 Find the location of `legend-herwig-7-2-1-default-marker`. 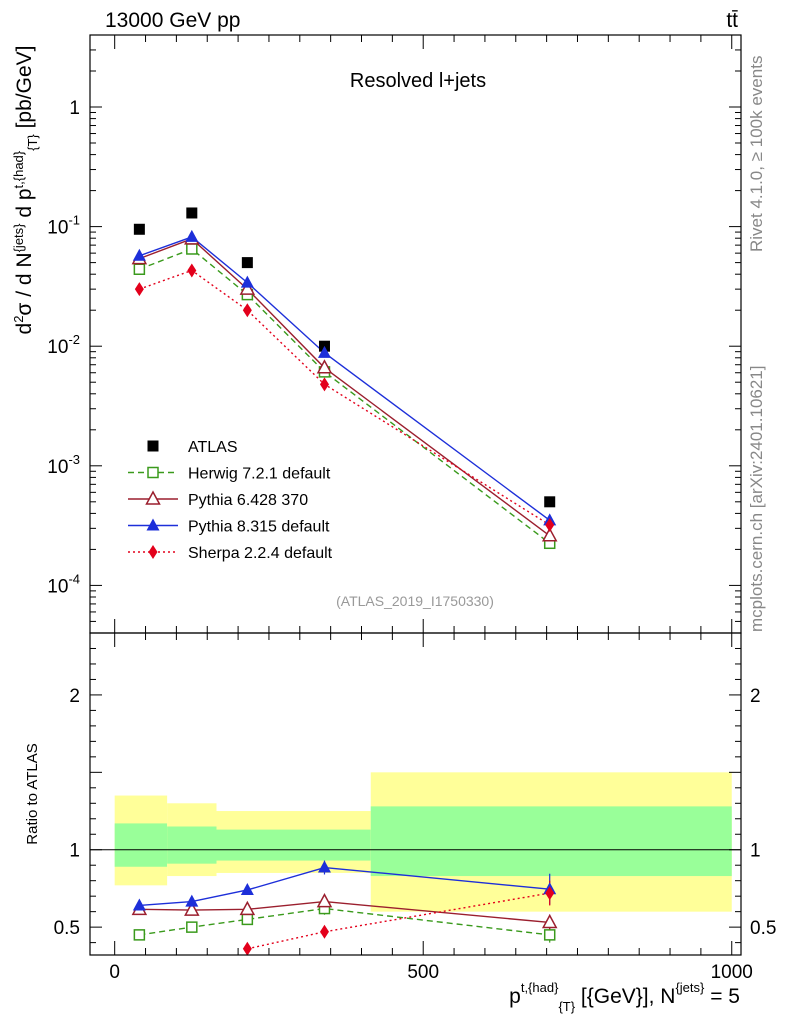

legend-herwig-7-2-1-default-marker is located at coordinates (153, 472).